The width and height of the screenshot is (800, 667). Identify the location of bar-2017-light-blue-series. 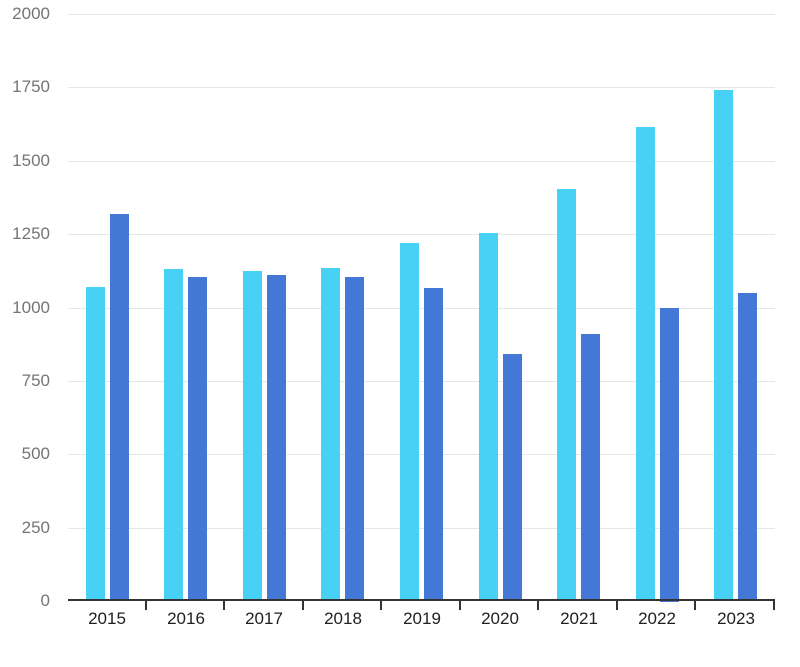
(252, 436).